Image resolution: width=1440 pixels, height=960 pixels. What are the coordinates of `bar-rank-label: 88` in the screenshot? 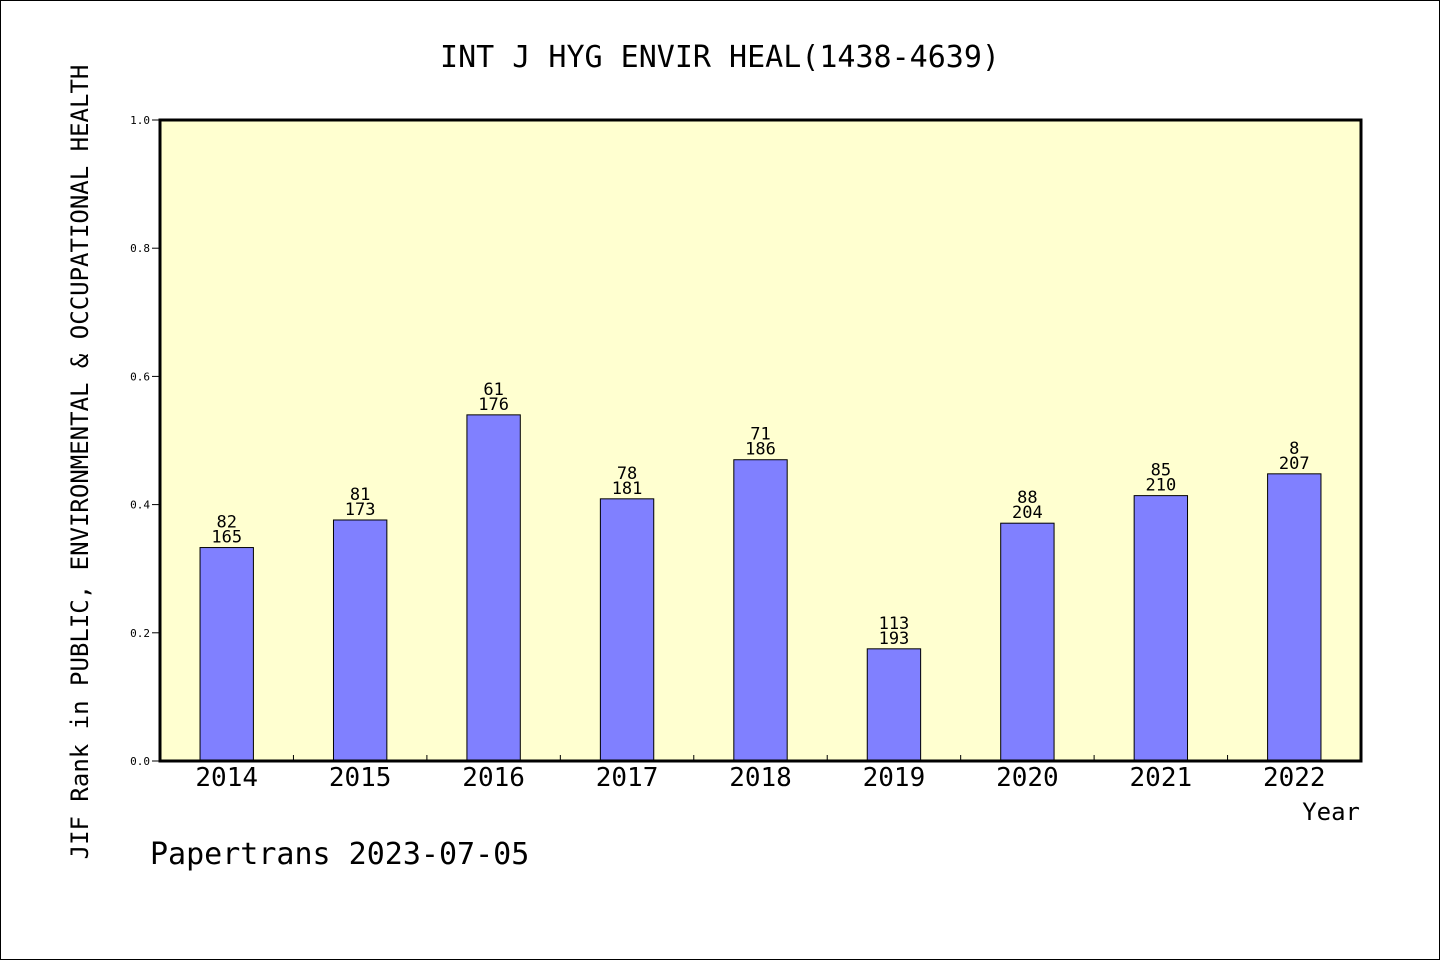 It's located at (1027, 498).